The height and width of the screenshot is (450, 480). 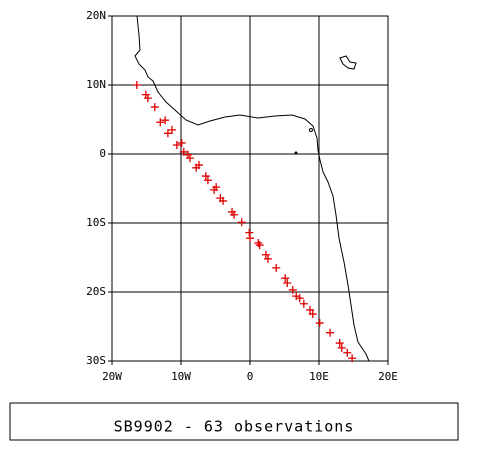 I want to click on island, so click(x=348, y=62).